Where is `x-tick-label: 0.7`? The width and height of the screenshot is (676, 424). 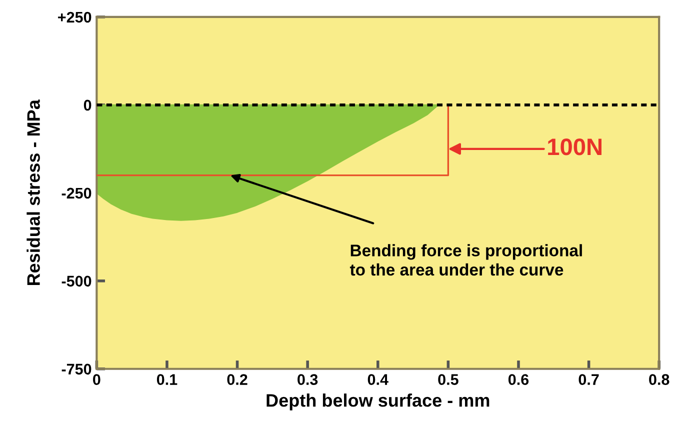
x-tick-label: 0.7 is located at coordinates (588, 379).